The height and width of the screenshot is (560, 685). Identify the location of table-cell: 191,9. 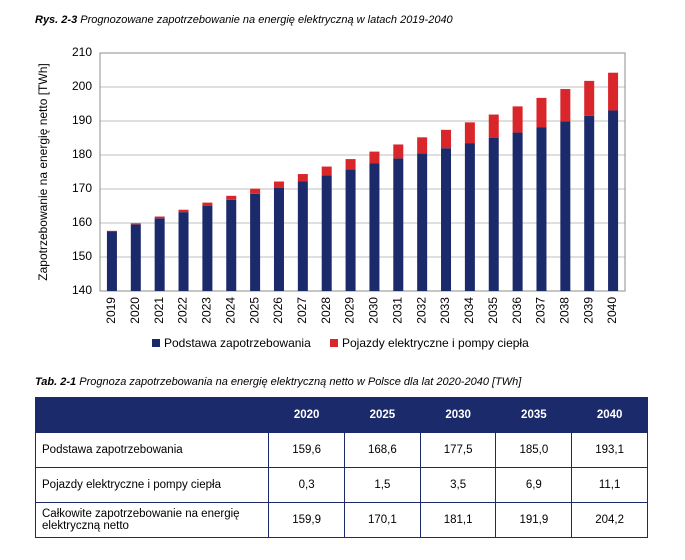
(534, 520).